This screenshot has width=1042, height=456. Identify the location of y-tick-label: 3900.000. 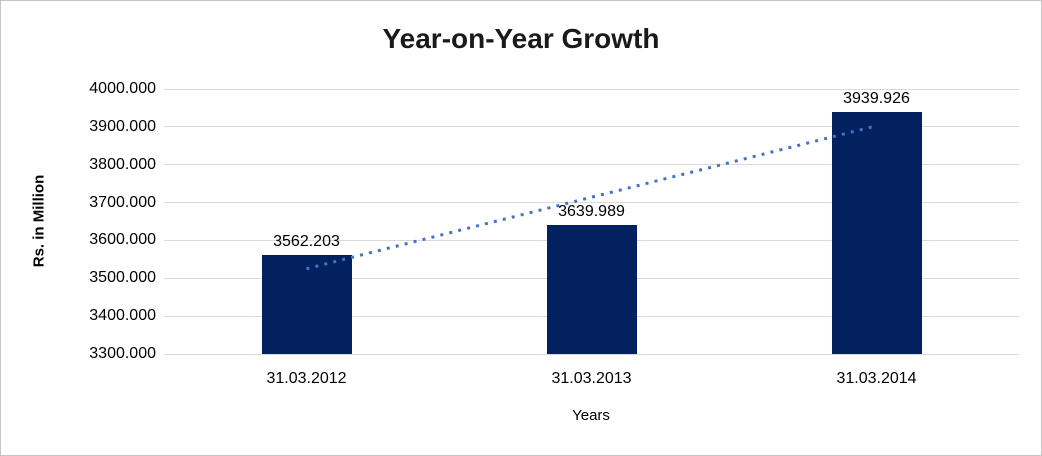
(122, 126).